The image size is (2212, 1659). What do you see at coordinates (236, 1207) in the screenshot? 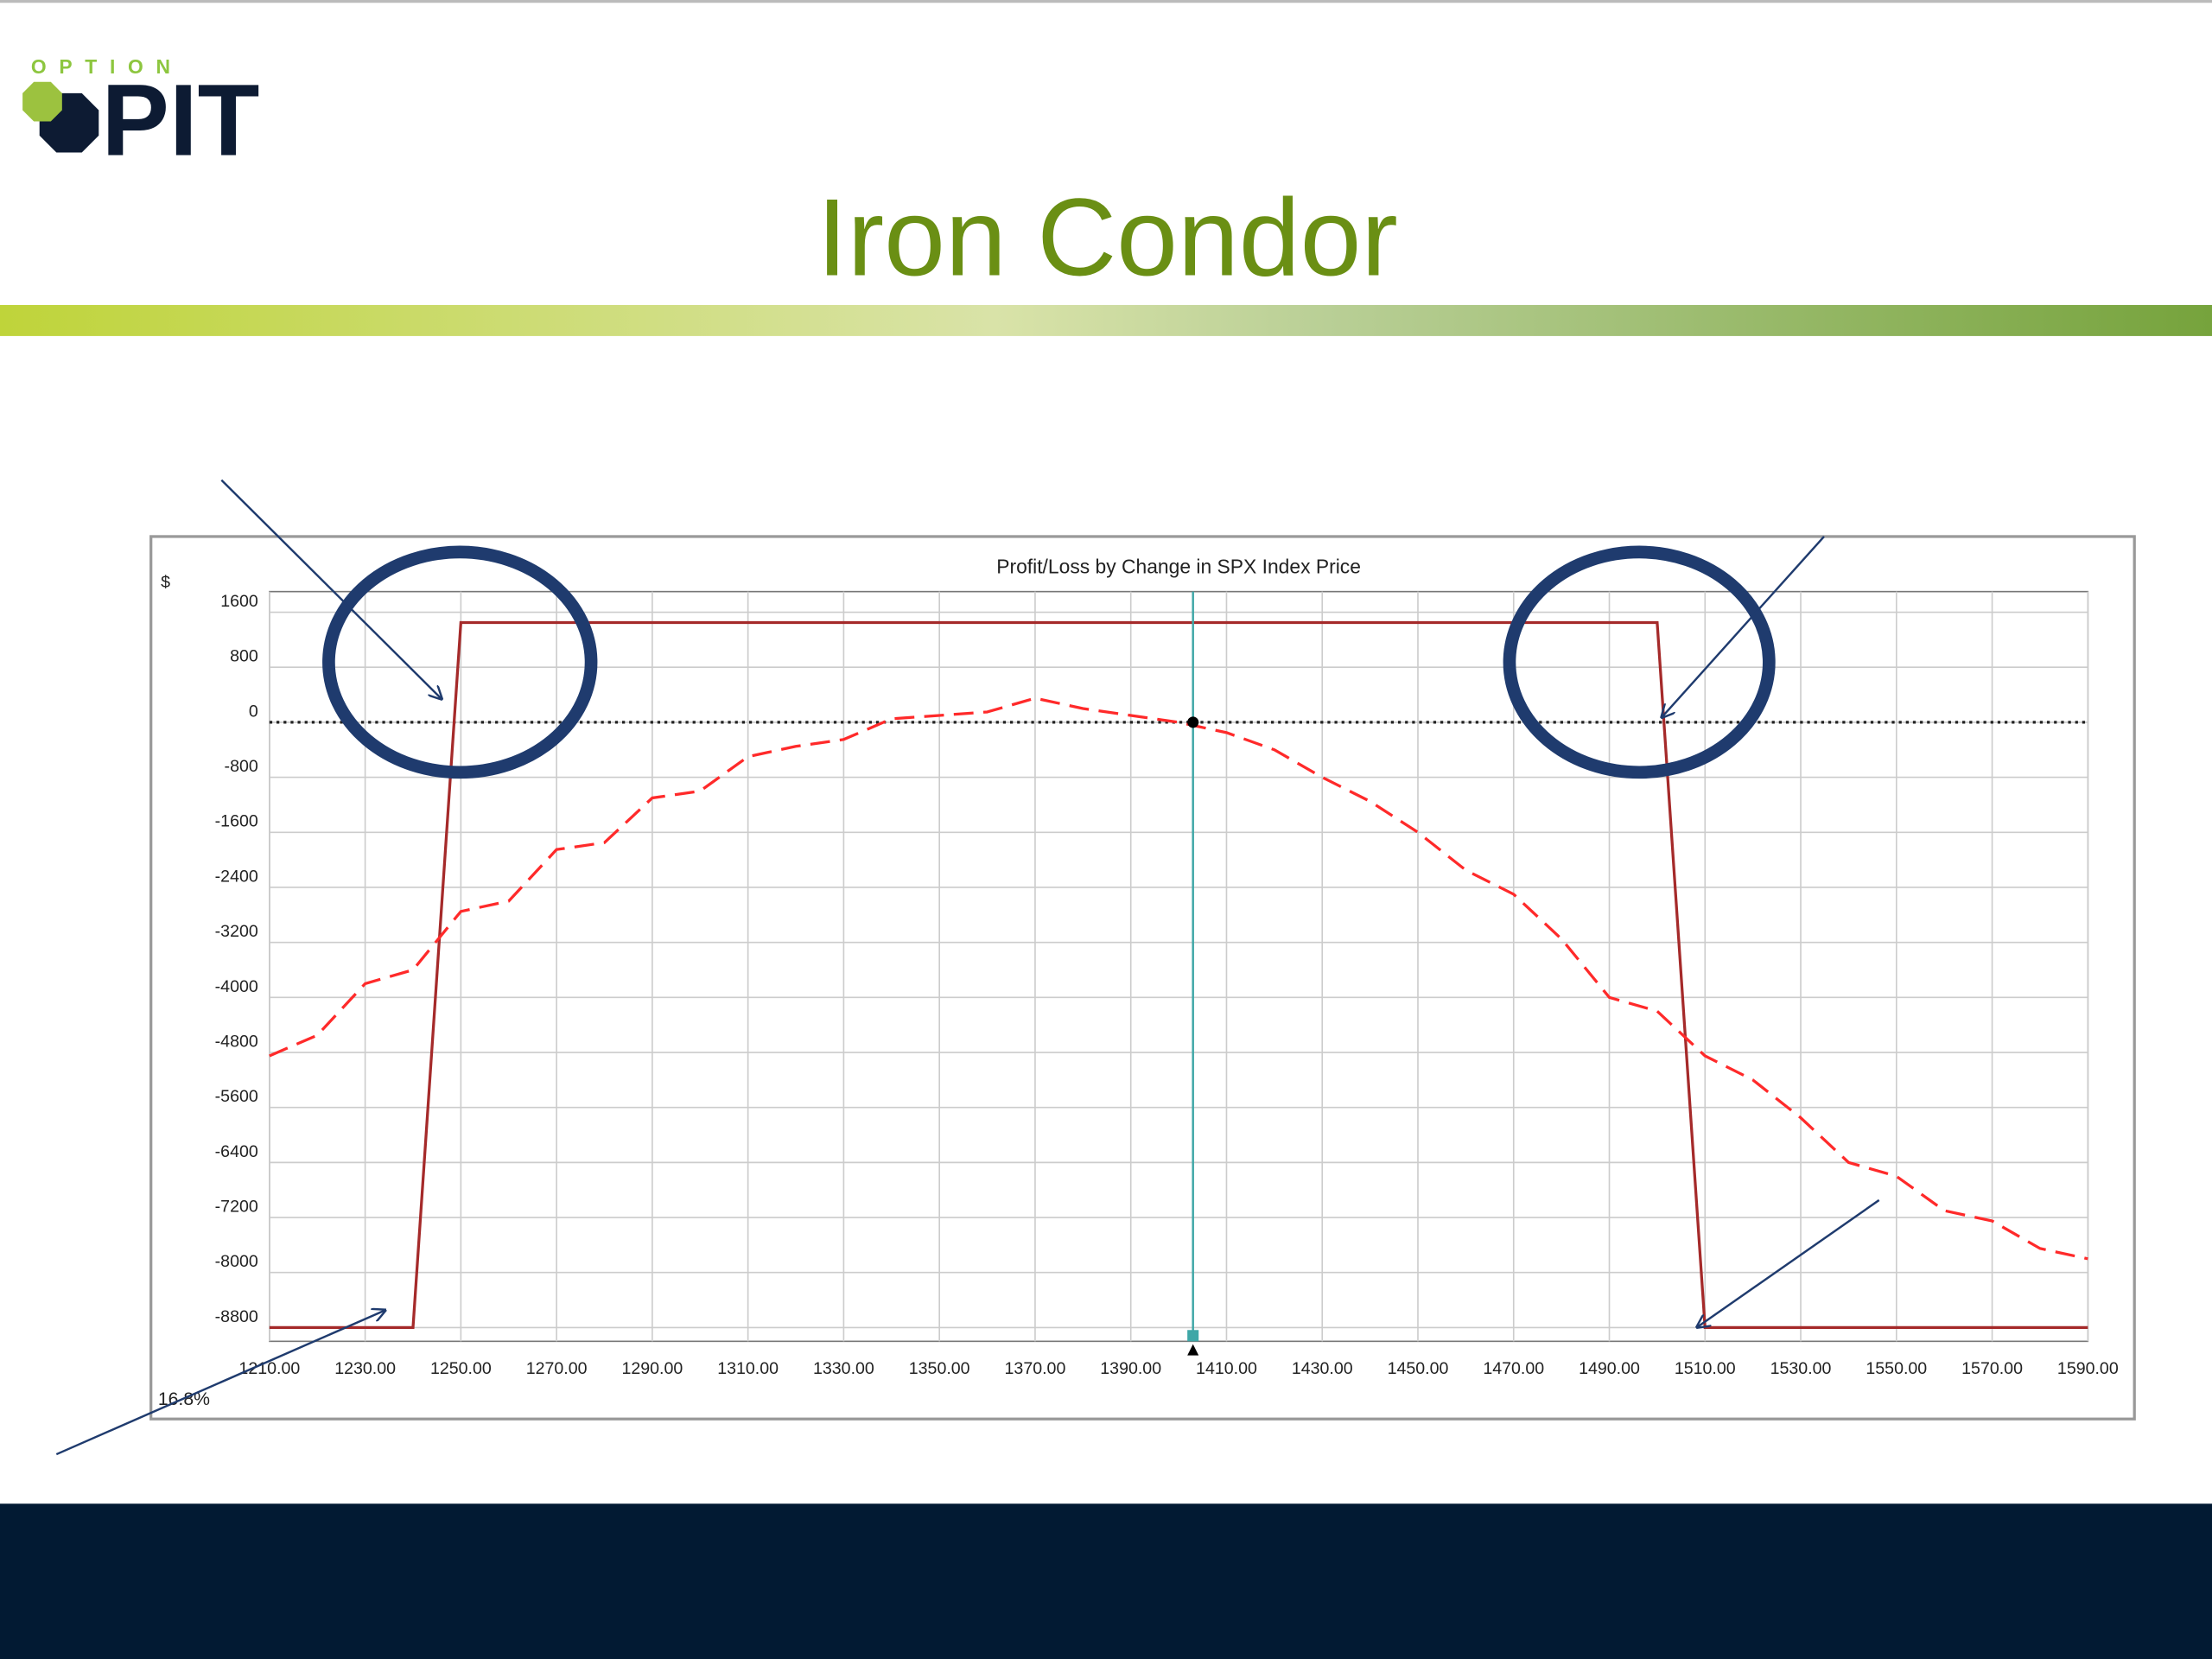
I see `y-tick-label: -7200` at bounding box center [236, 1207].